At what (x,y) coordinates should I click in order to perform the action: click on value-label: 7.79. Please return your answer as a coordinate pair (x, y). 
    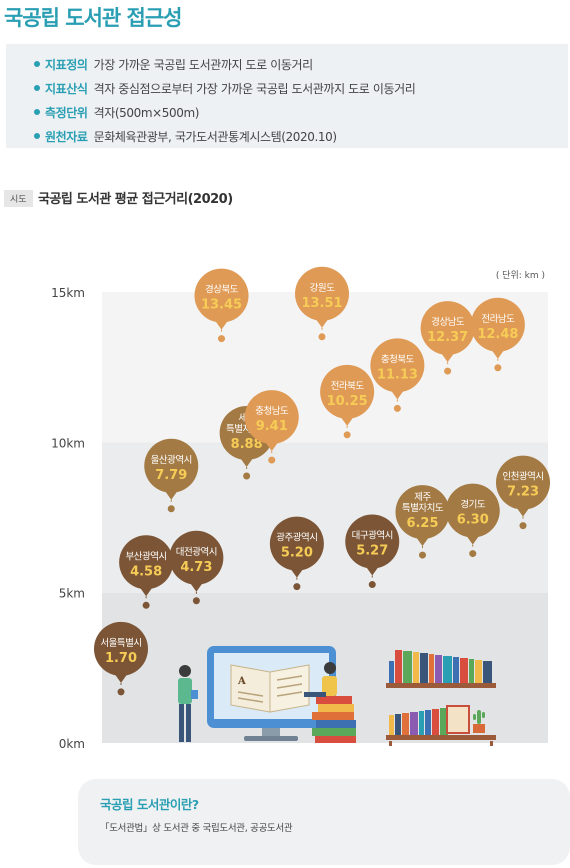
    Looking at the image, I should click on (171, 475).